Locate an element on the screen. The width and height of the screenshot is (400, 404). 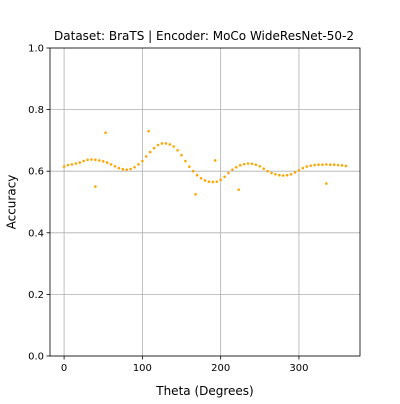
x-axis-label: Theta (Degrees) is located at coordinates (204, 391).